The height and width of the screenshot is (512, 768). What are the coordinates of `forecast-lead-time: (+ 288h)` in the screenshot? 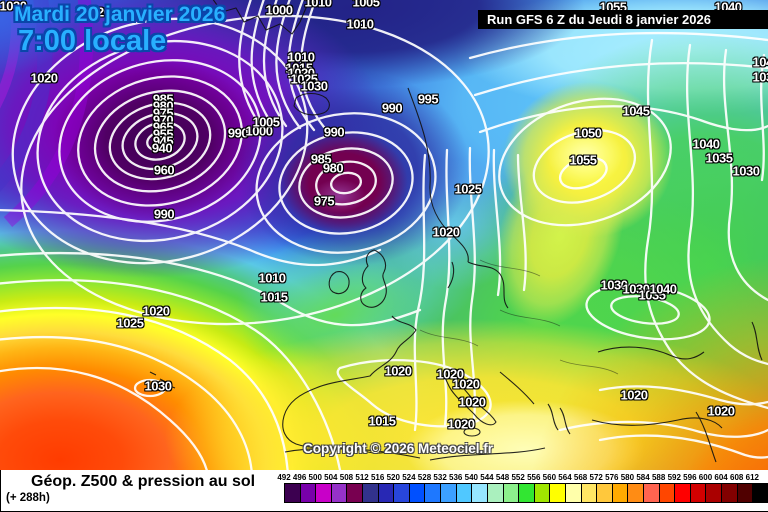 It's located at (28, 498).